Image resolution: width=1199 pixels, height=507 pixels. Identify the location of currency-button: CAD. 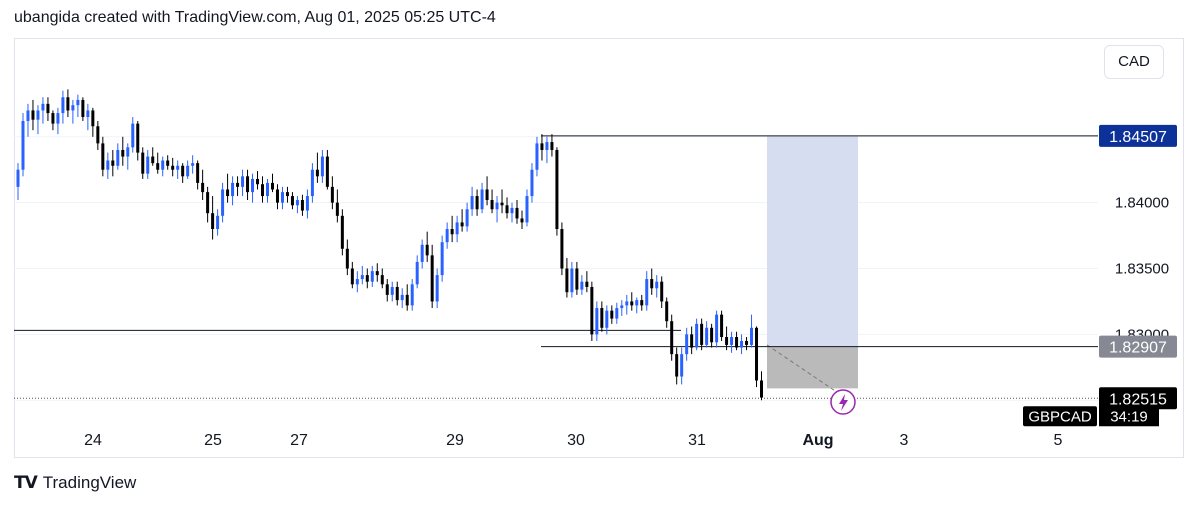
(1134, 62).